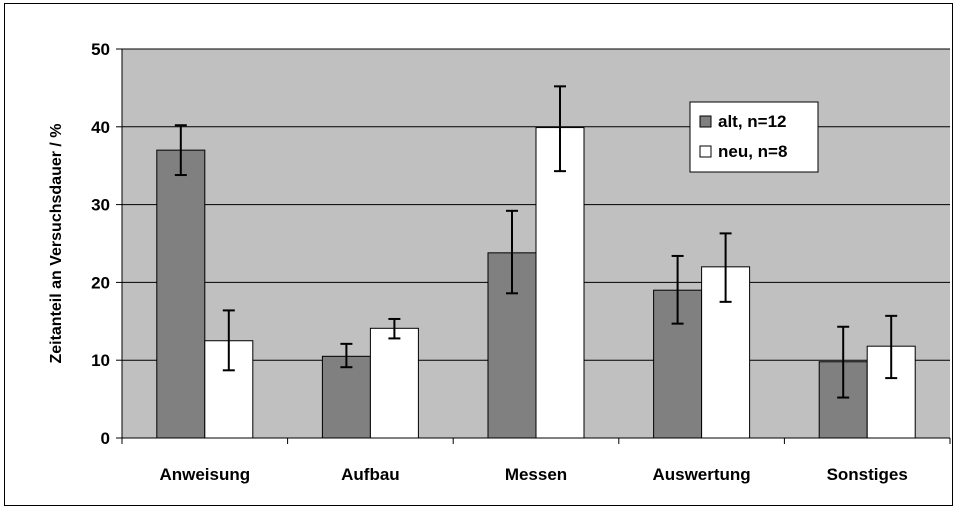 The width and height of the screenshot is (957, 514). I want to click on bar-alt-anweisung, so click(181, 294).